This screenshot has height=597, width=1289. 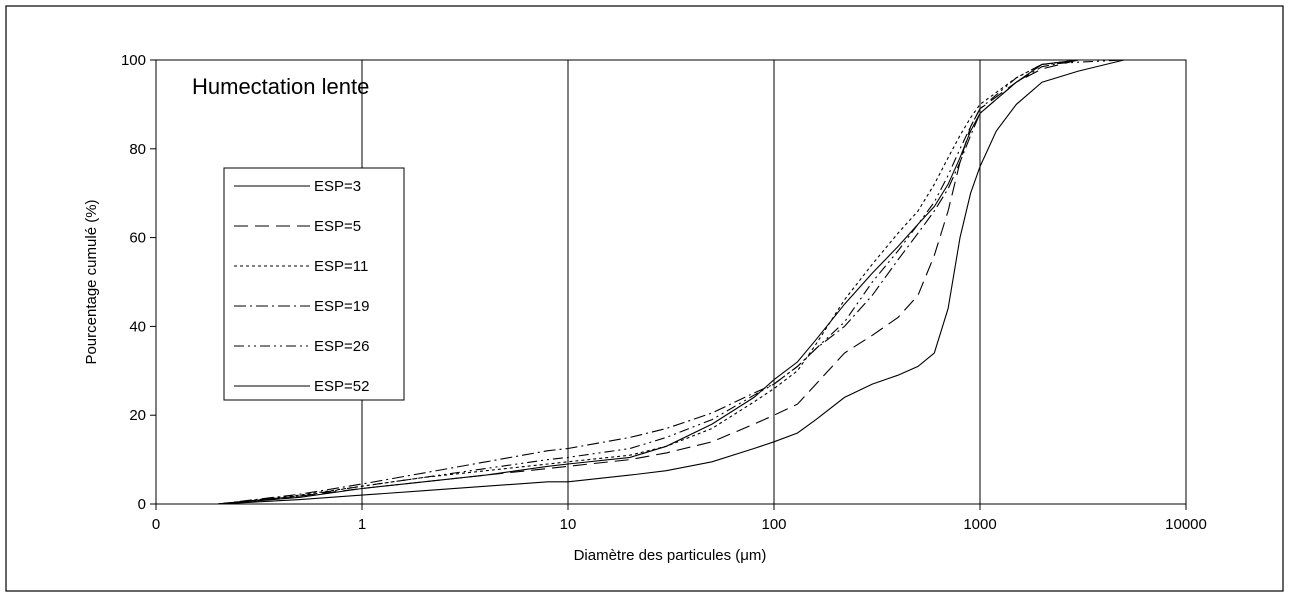 What do you see at coordinates (280, 86) in the screenshot?
I see `chart-annotation: Humectation lente` at bounding box center [280, 86].